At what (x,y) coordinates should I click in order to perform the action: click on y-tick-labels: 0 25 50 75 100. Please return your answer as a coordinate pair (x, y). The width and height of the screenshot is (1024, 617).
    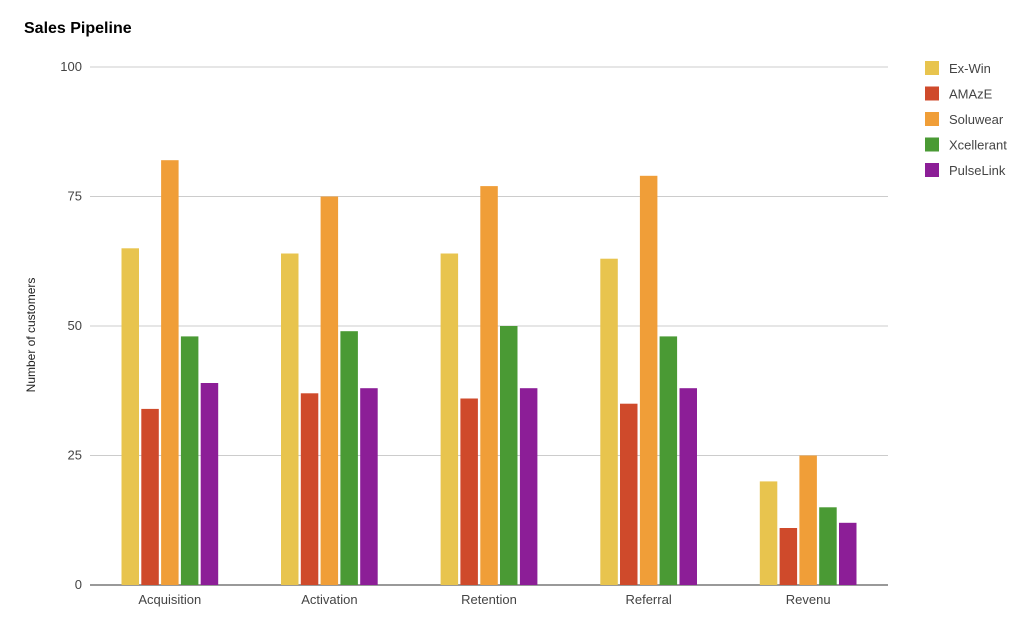
    Looking at the image, I should click on (71, 325).